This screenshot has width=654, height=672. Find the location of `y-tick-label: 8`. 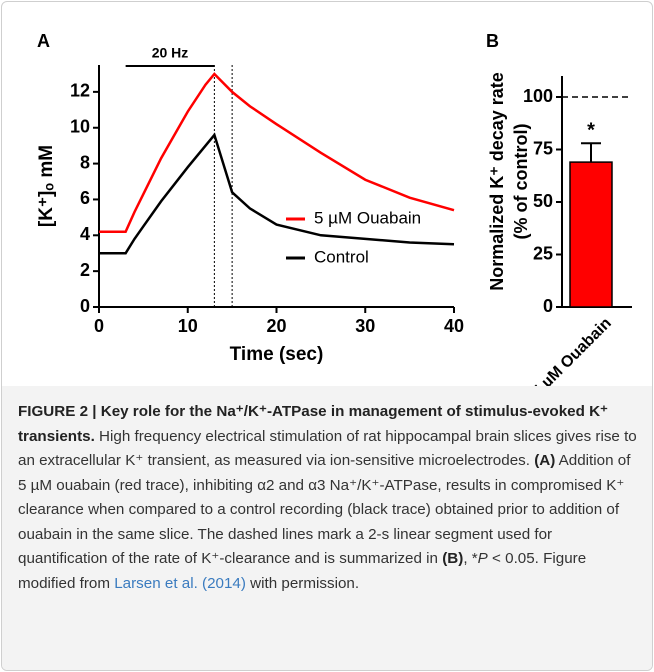

y-tick-label: 8 is located at coordinates (85, 162).